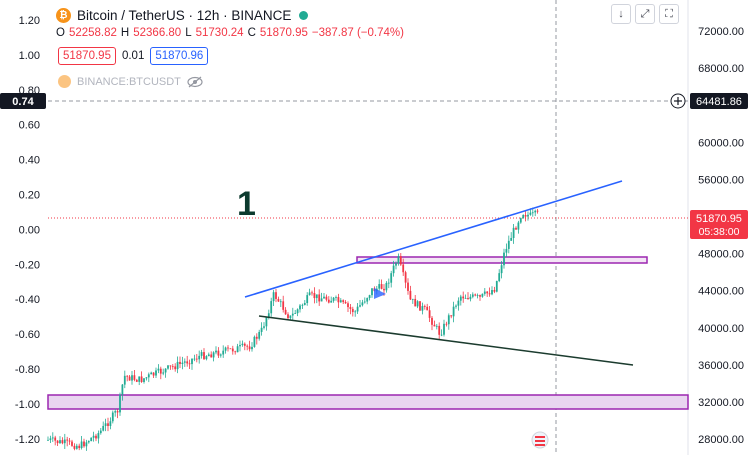 The width and height of the screenshot is (750, 455). What do you see at coordinates (721, 292) in the screenshot?
I see `right-axis-label: 44000.00` at bounding box center [721, 292].